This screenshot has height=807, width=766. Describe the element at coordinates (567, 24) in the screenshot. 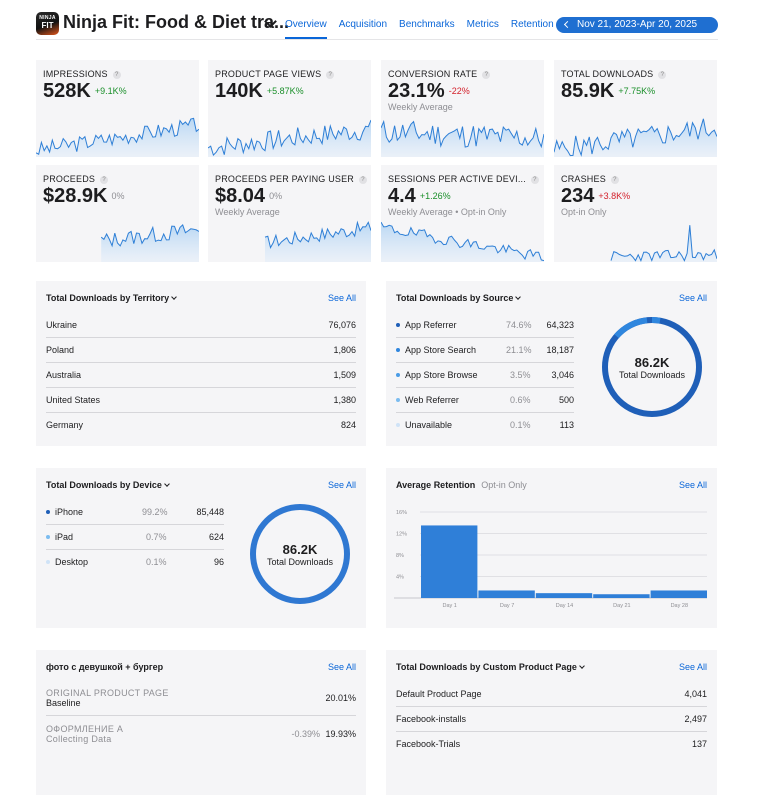

I see `chevron-left-icon` at that location.